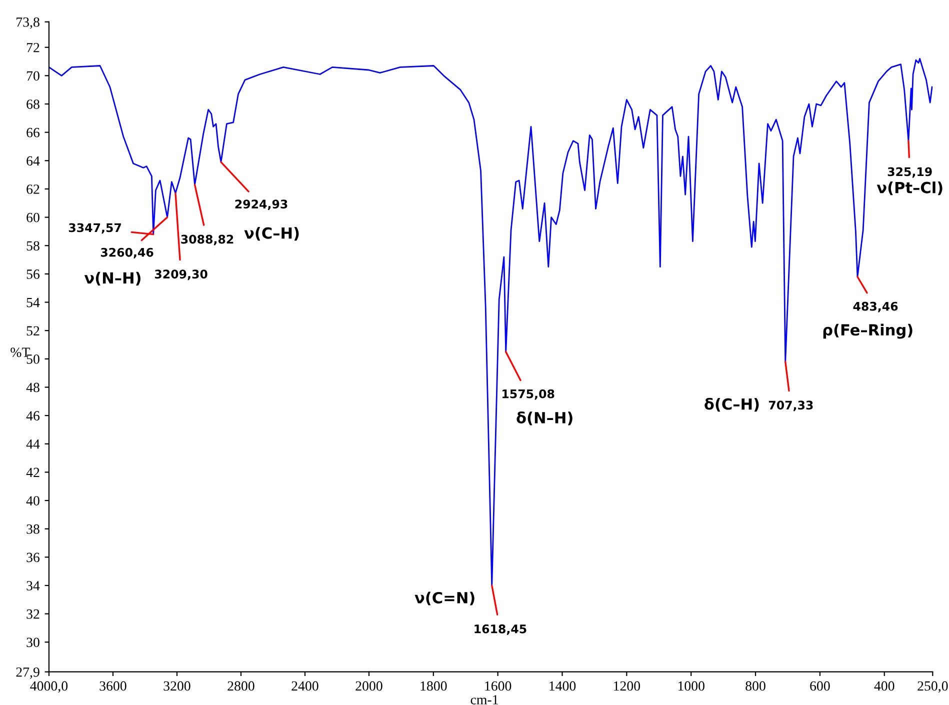 The image size is (949, 705). Describe the element at coordinates (112, 279) in the screenshot. I see `annotation: ν(N–H)` at that location.